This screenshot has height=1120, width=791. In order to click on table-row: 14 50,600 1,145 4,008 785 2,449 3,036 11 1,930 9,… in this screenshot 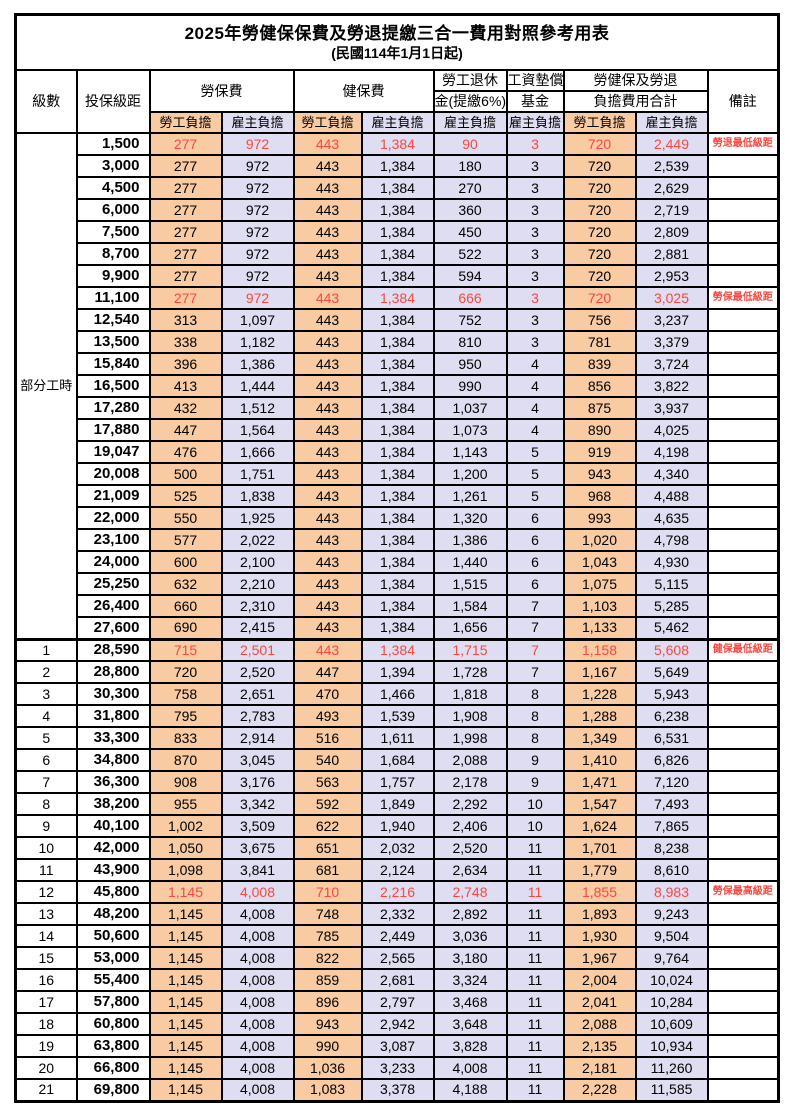, I will do `click(397, 936)`.